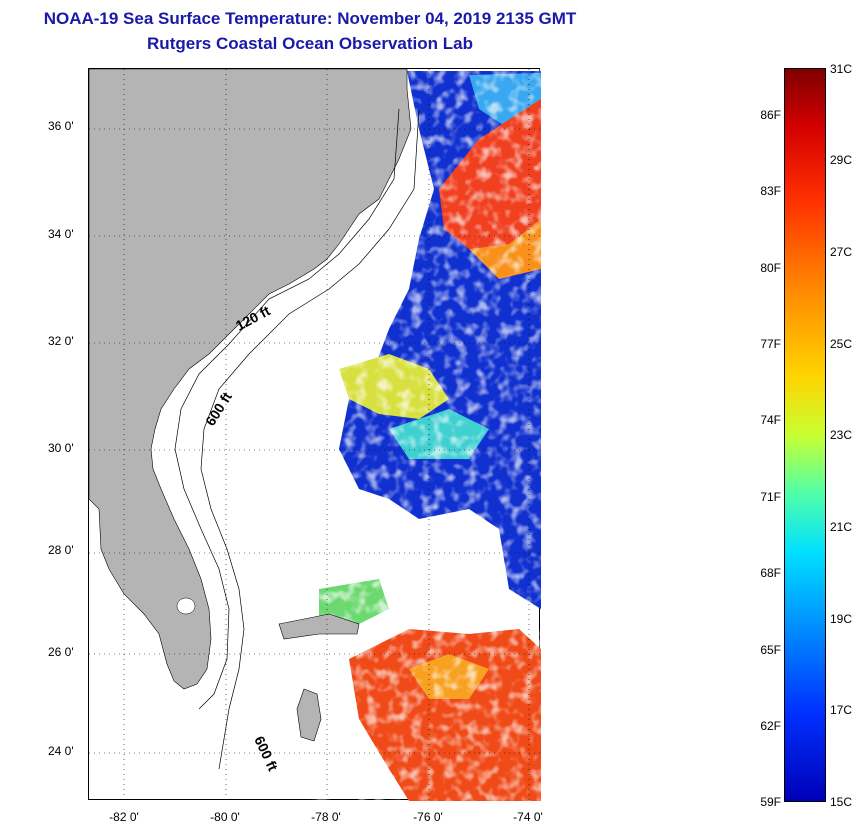 The height and width of the screenshot is (832, 865). I want to click on colorbar-c-19: 19C, so click(841, 619).